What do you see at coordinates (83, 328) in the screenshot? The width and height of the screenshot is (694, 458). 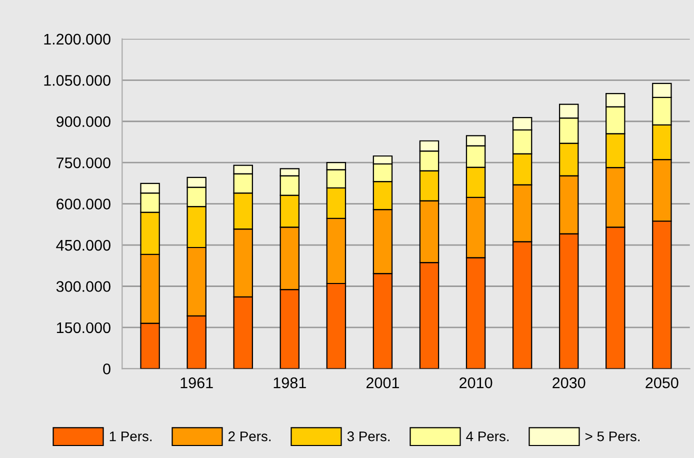 I see `y-tick-label: 150.000` at bounding box center [83, 328].